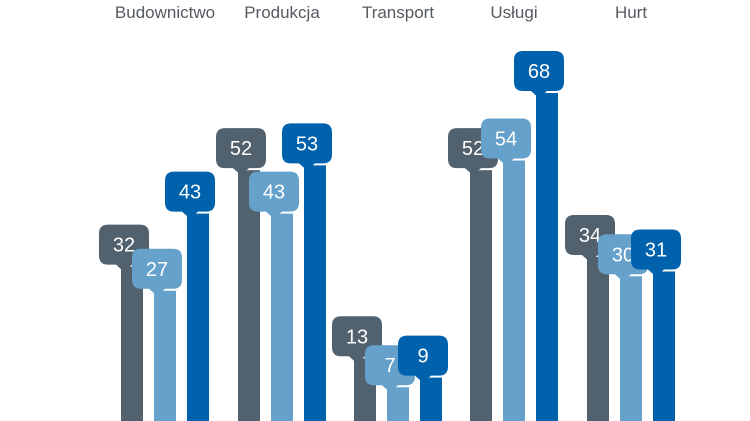 This screenshot has height=421, width=750. I want to click on category-label: Usługi, so click(513, 12).